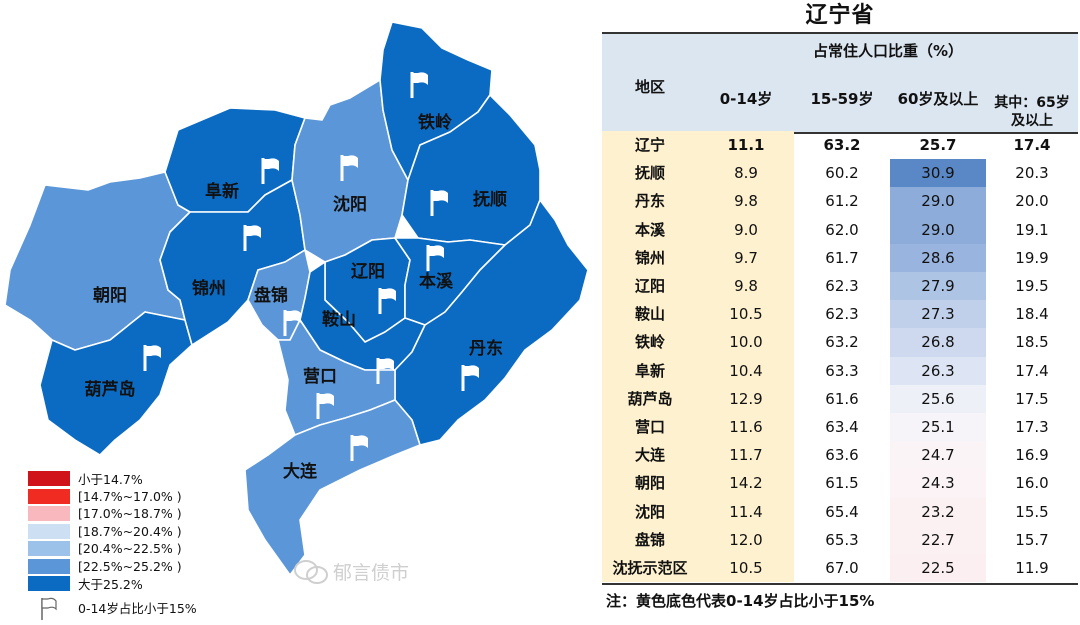 The height and width of the screenshot is (625, 1080). I want to click on legend-label: [18.7%~20.4% ), so click(130, 531).